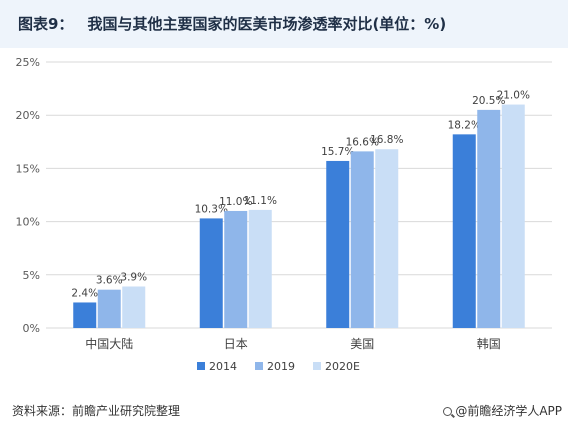 The width and height of the screenshot is (568, 429). I want to click on data-label: 18.2%, so click(464, 125).